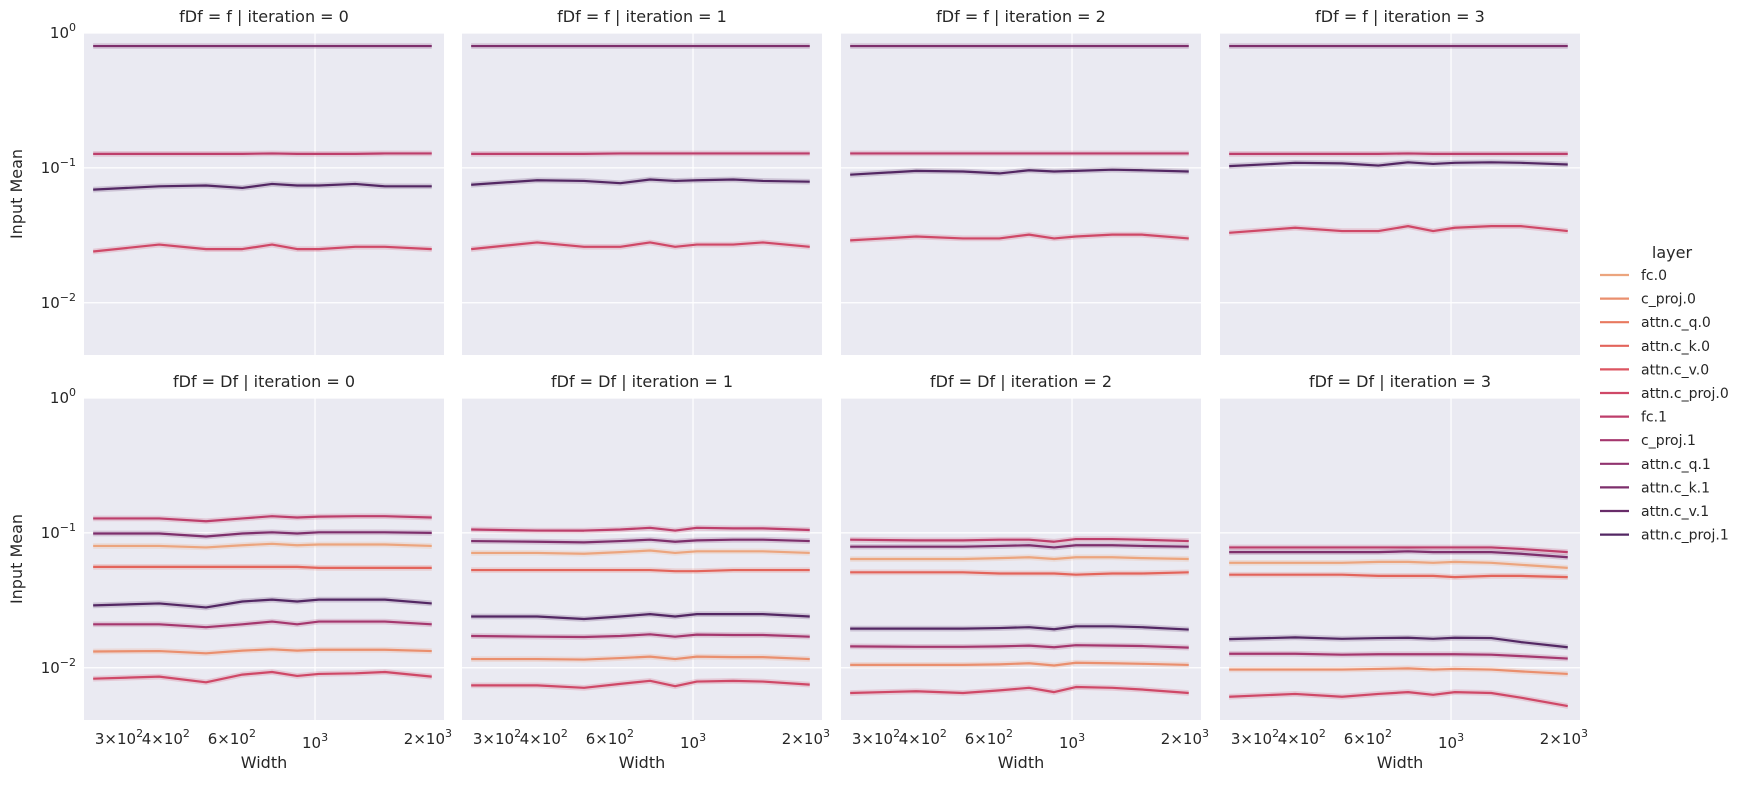 This screenshot has width=1749, height=787. What do you see at coordinates (1672, 252) in the screenshot?
I see `legend-title: layer` at bounding box center [1672, 252].